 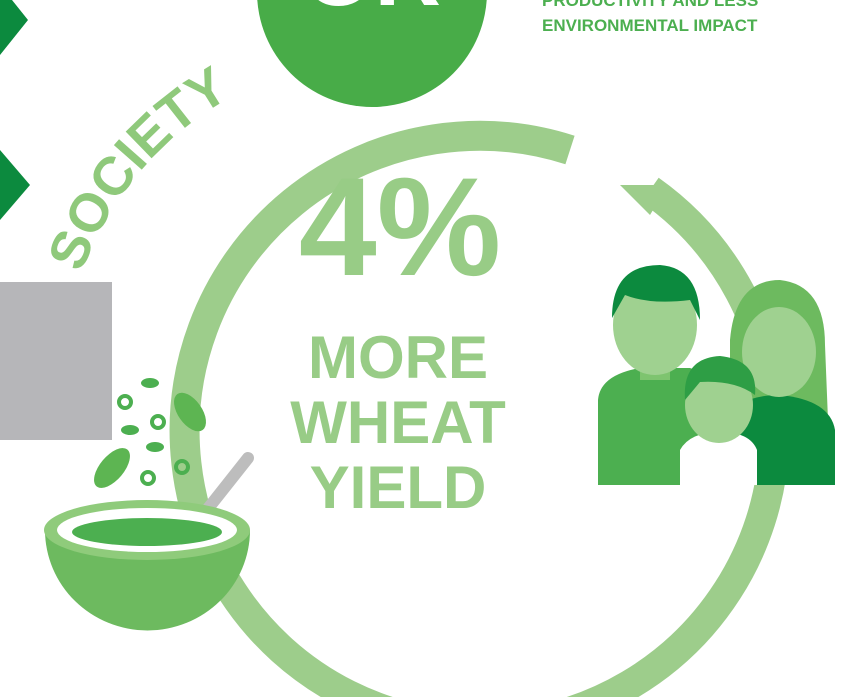 I want to click on ring-label-path: SOCIETY, so click(x=137, y=166).